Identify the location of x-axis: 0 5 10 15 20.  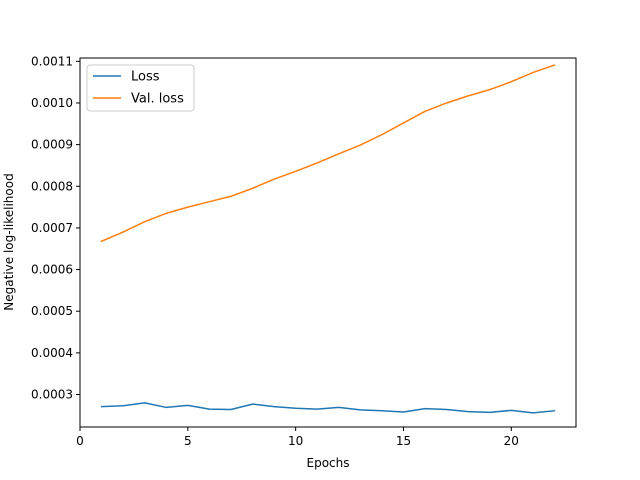
(297, 437).